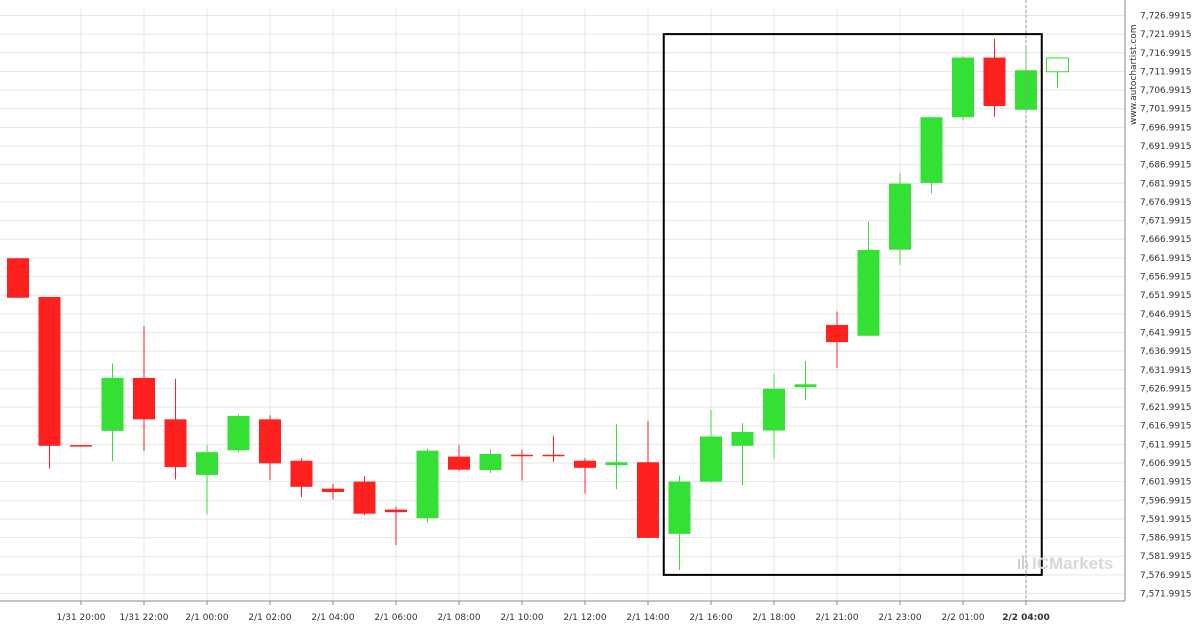 The image size is (1200, 635). Describe the element at coordinates (1166, 72) in the screenshot. I see `y-tick-label: 7,711.9915` at that location.